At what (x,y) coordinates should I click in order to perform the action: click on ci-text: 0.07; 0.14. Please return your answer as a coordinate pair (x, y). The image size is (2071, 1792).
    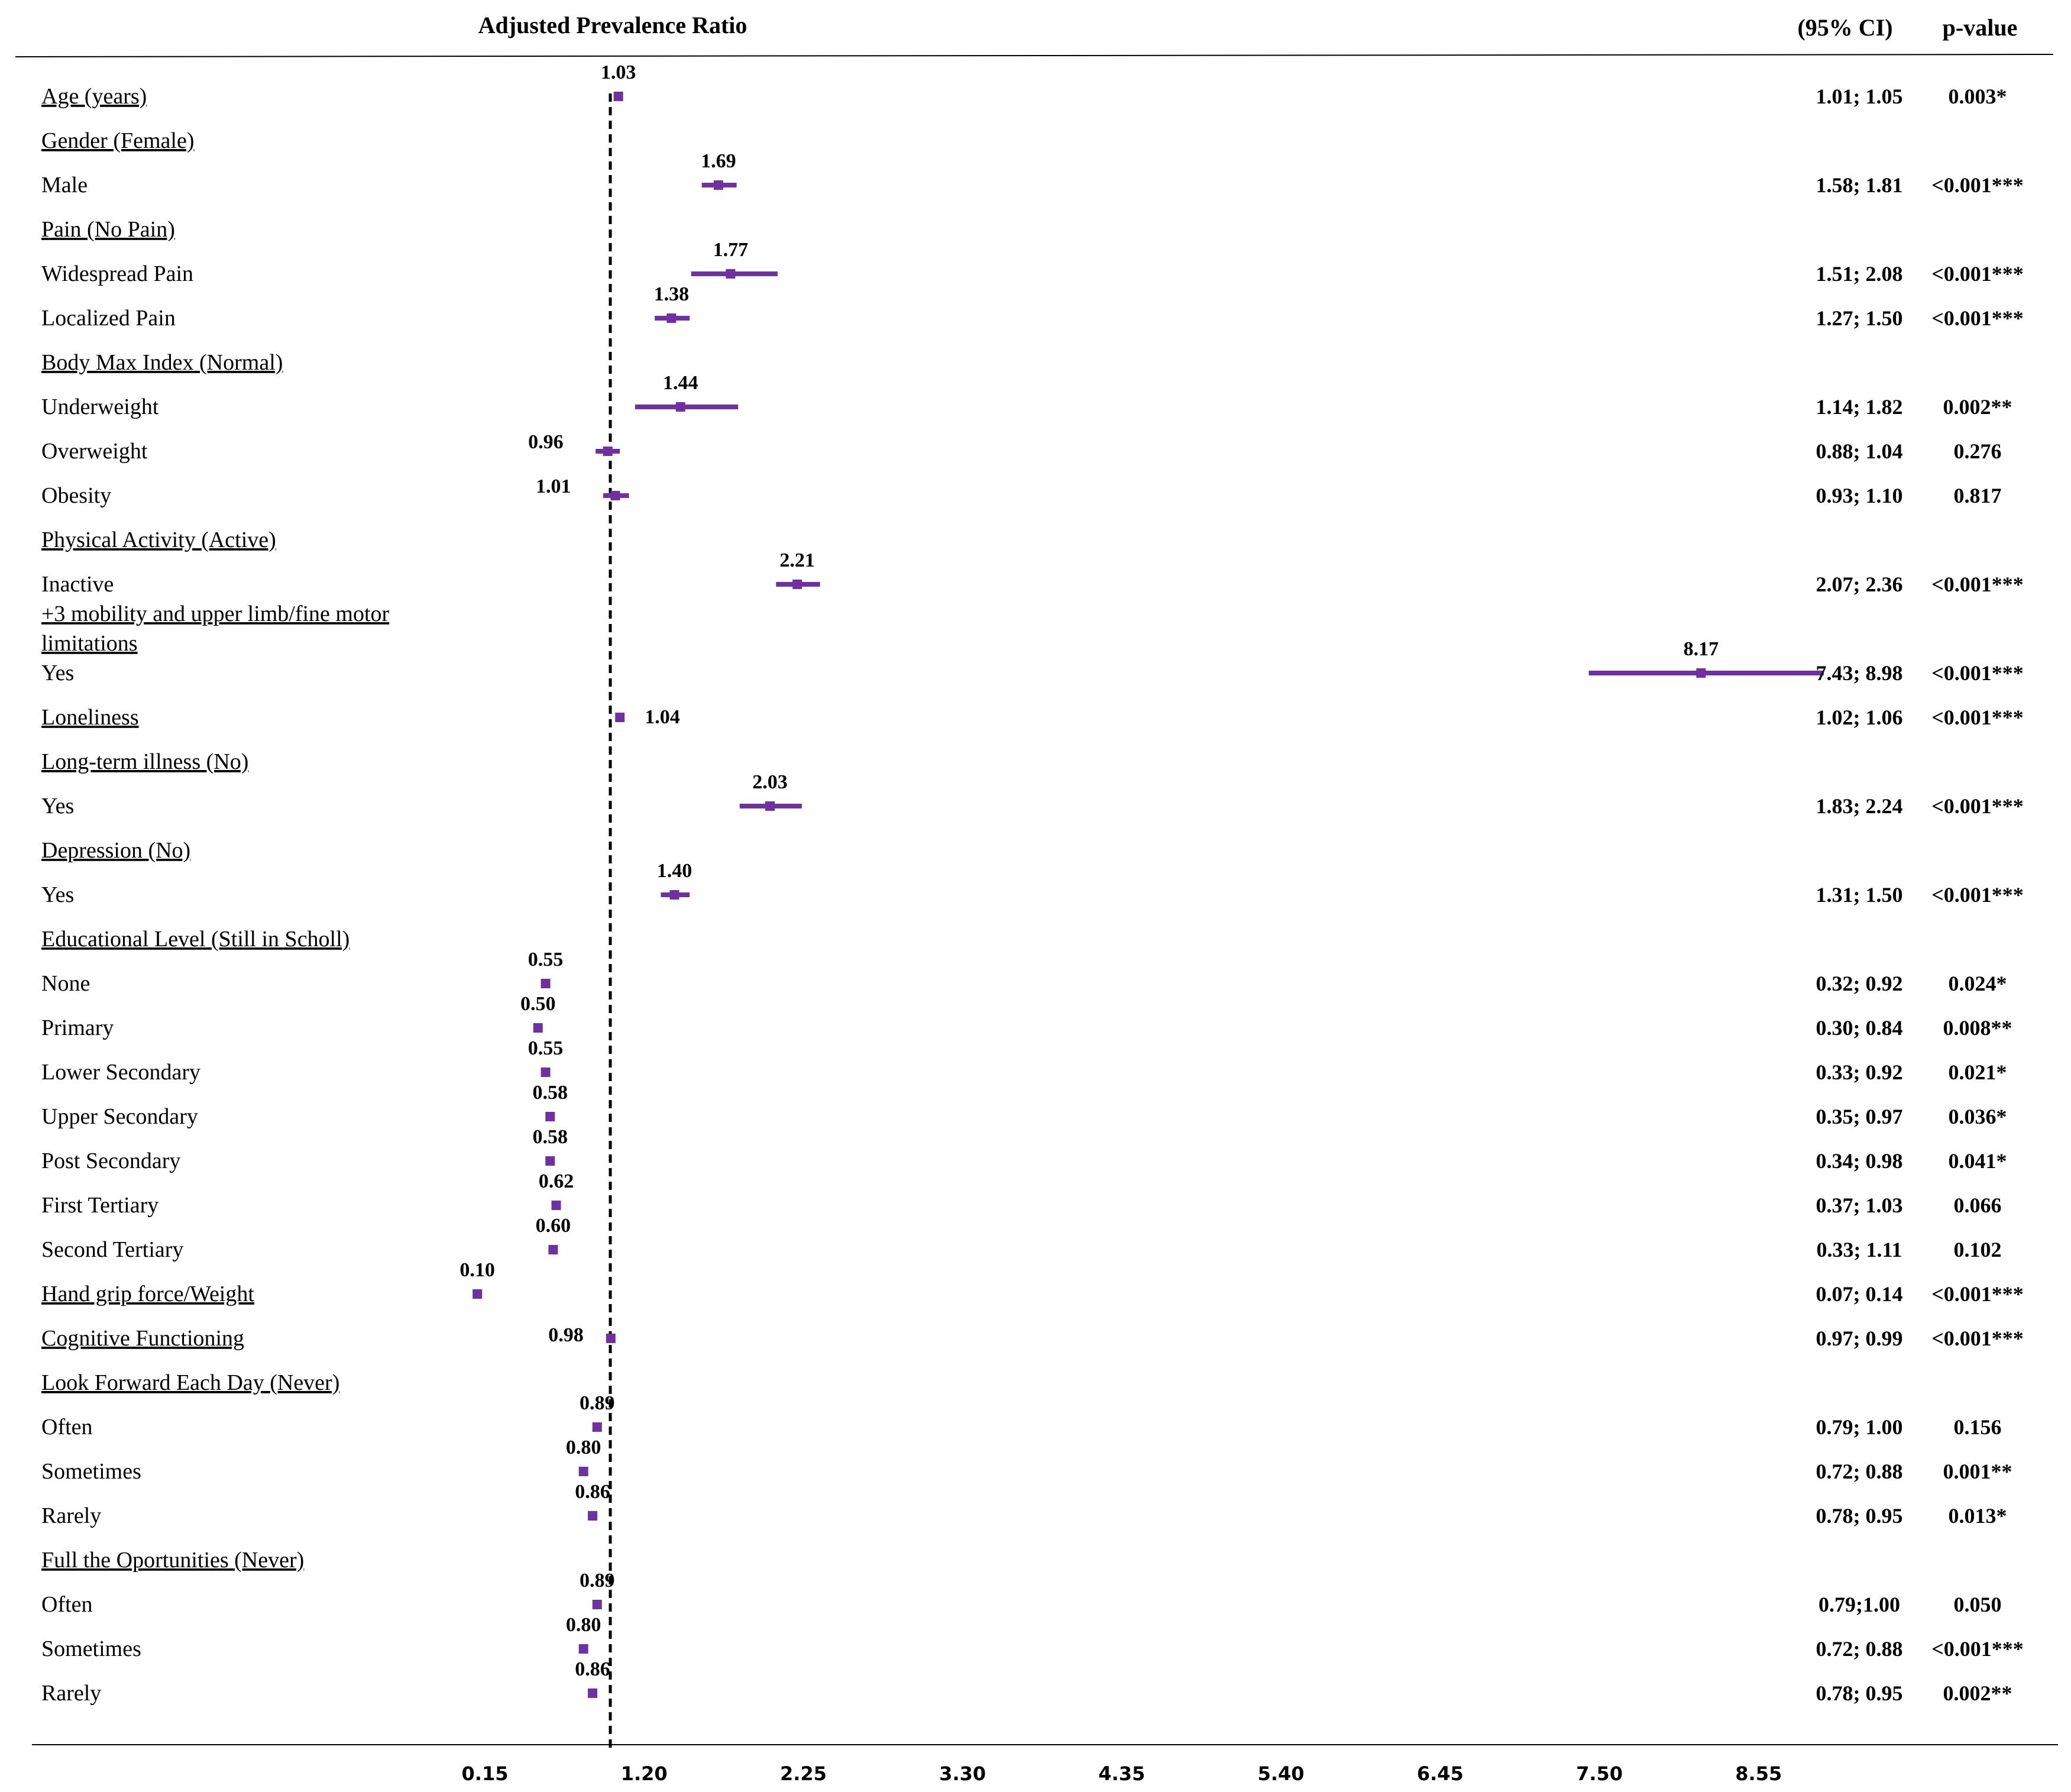
    Looking at the image, I should click on (1859, 1294).